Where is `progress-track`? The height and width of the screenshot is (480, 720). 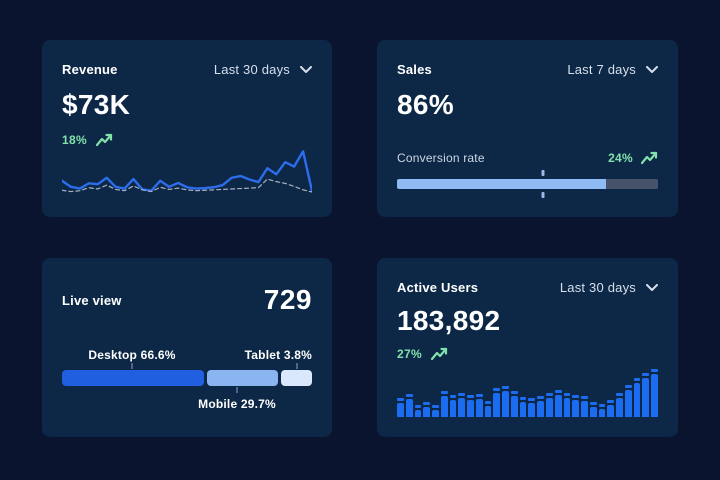 progress-track is located at coordinates (527, 184).